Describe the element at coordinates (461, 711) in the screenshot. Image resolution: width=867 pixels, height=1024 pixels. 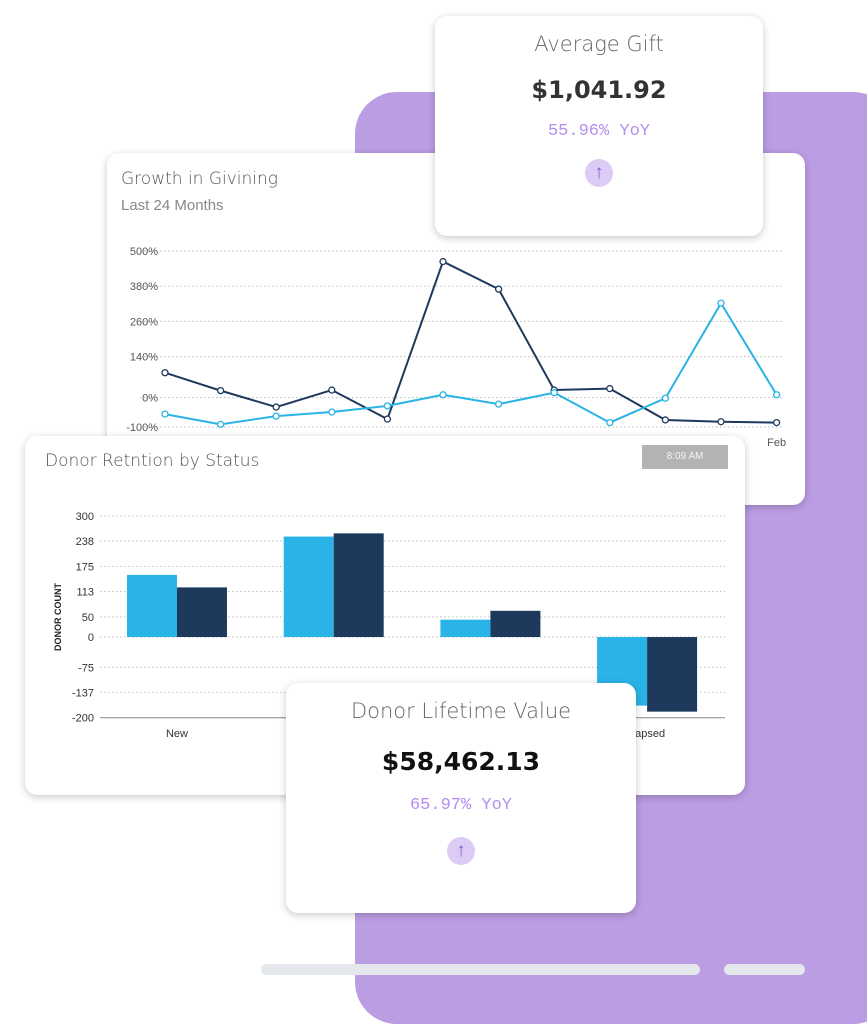
I see `kpi-title: Donor Lifetime Value` at that location.